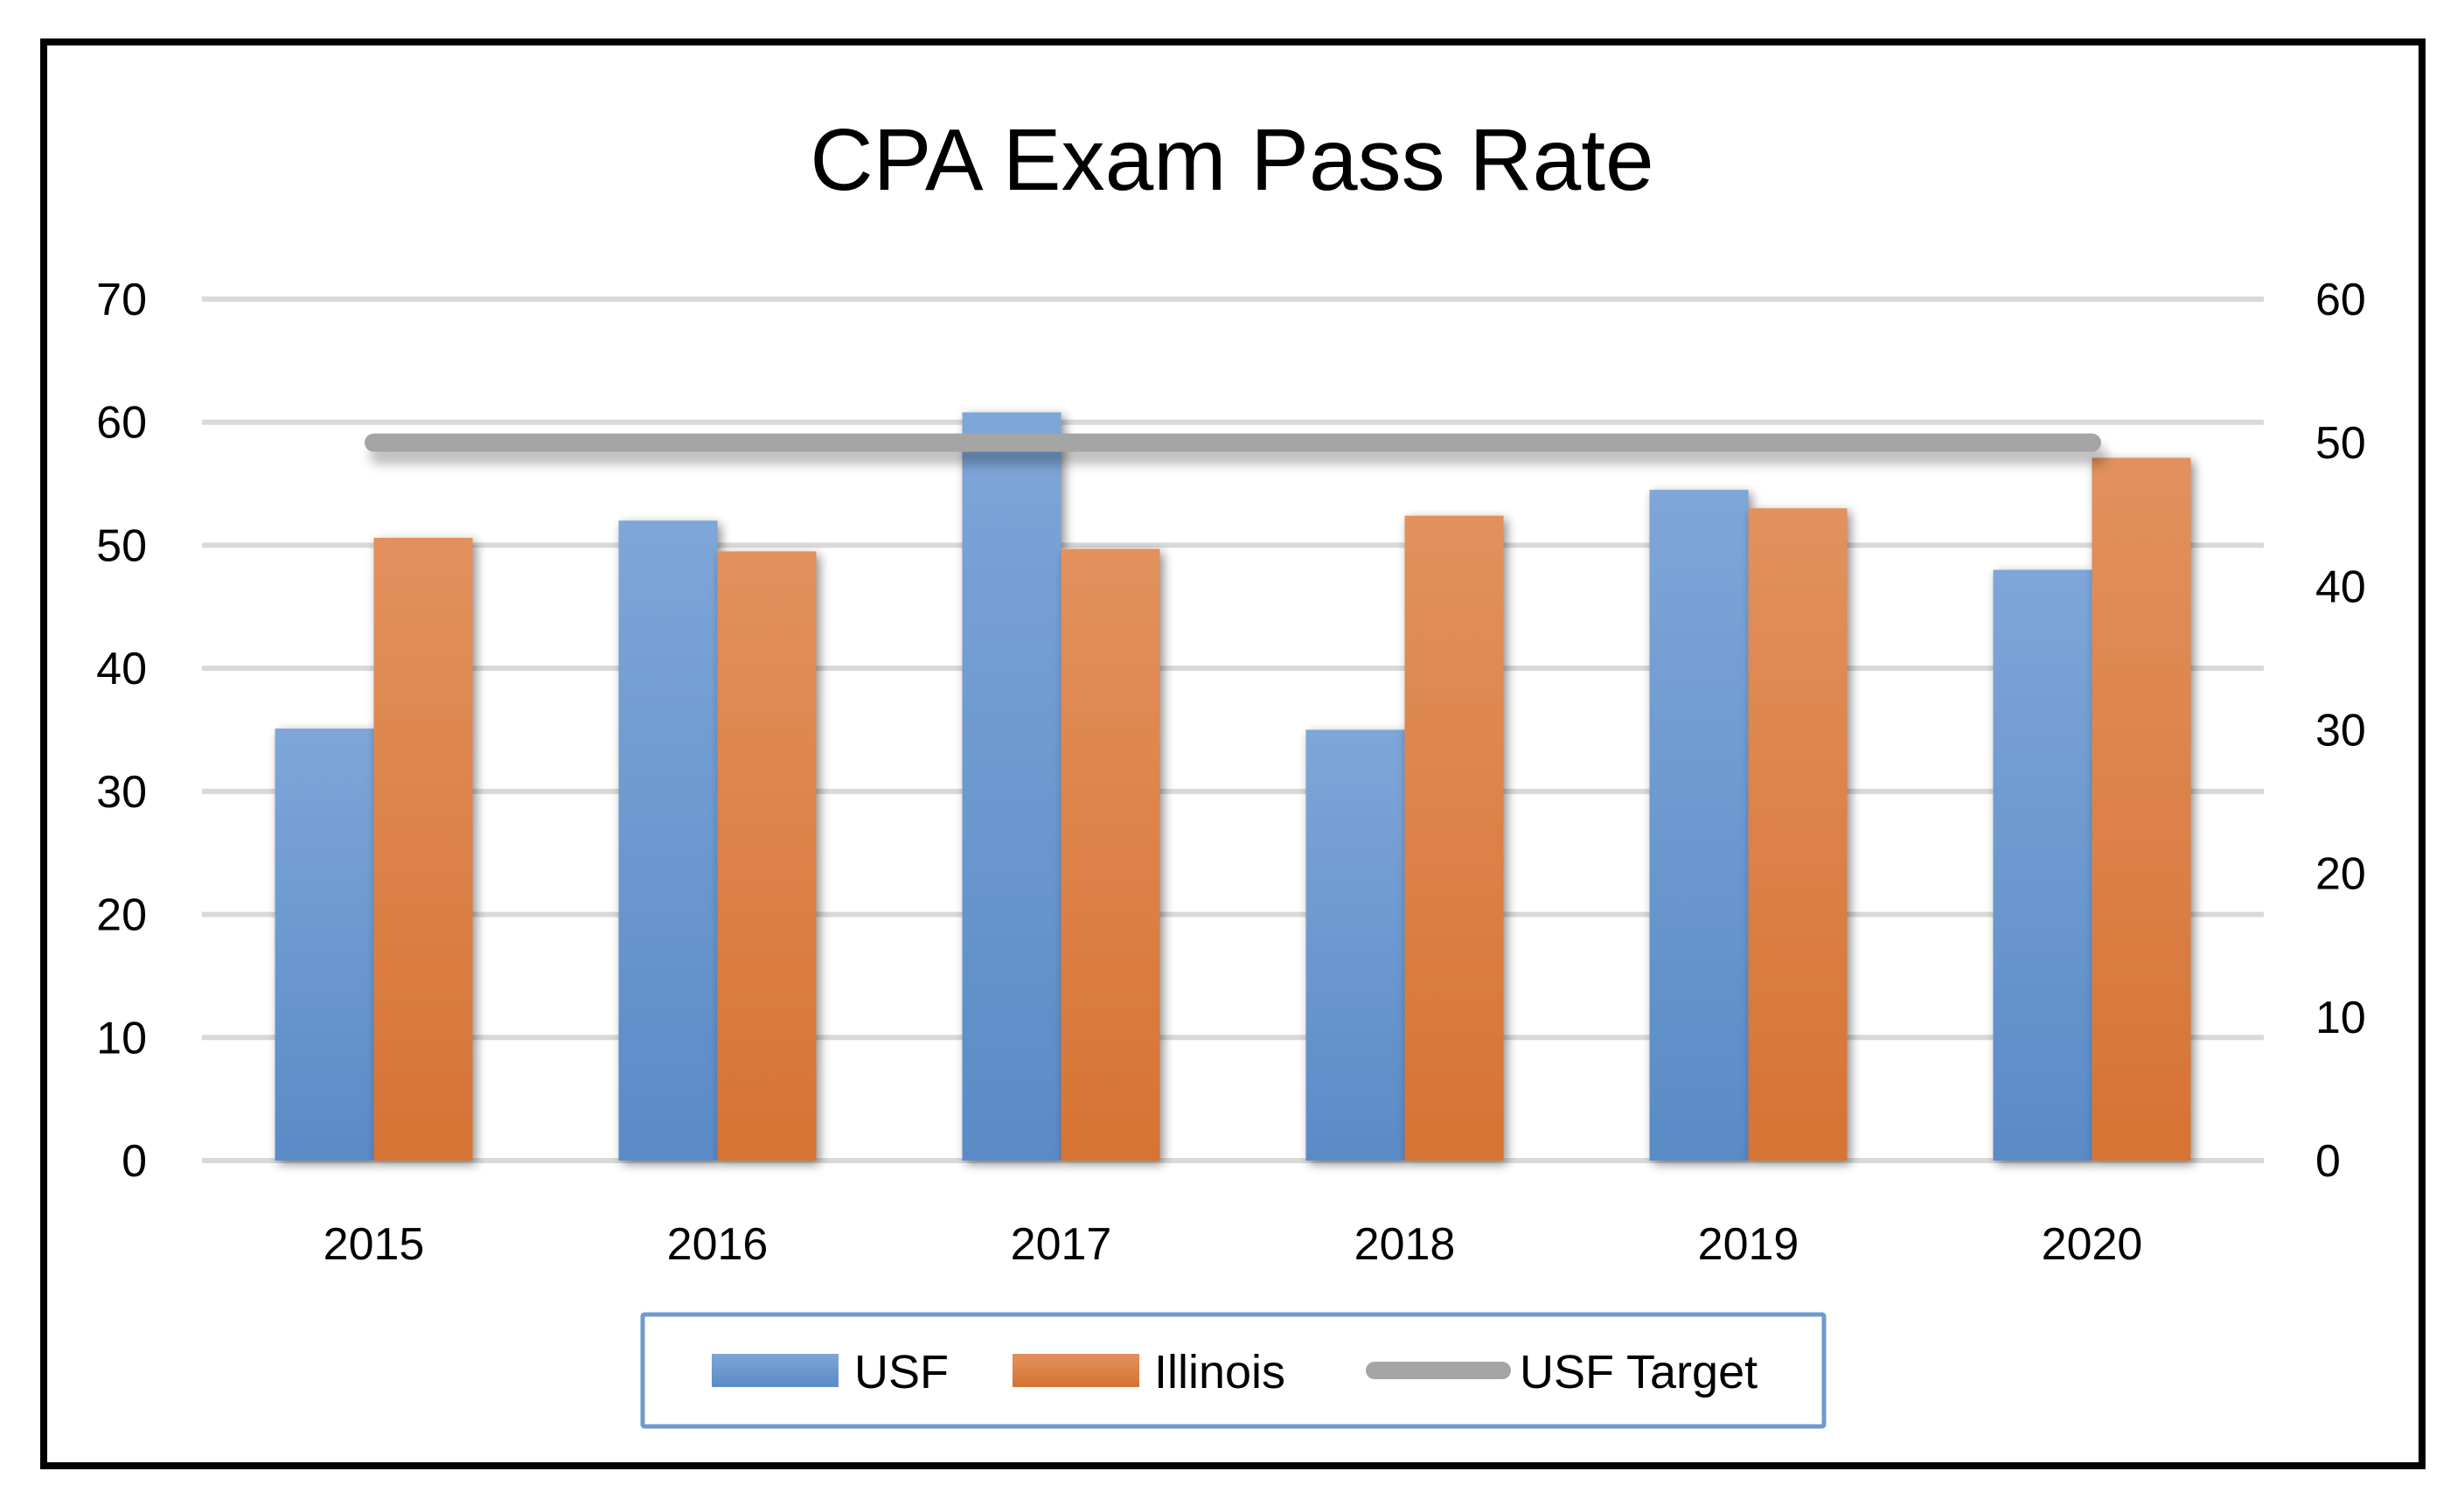  I want to click on legend-label-illinois: Illinois, so click(1219, 1372).